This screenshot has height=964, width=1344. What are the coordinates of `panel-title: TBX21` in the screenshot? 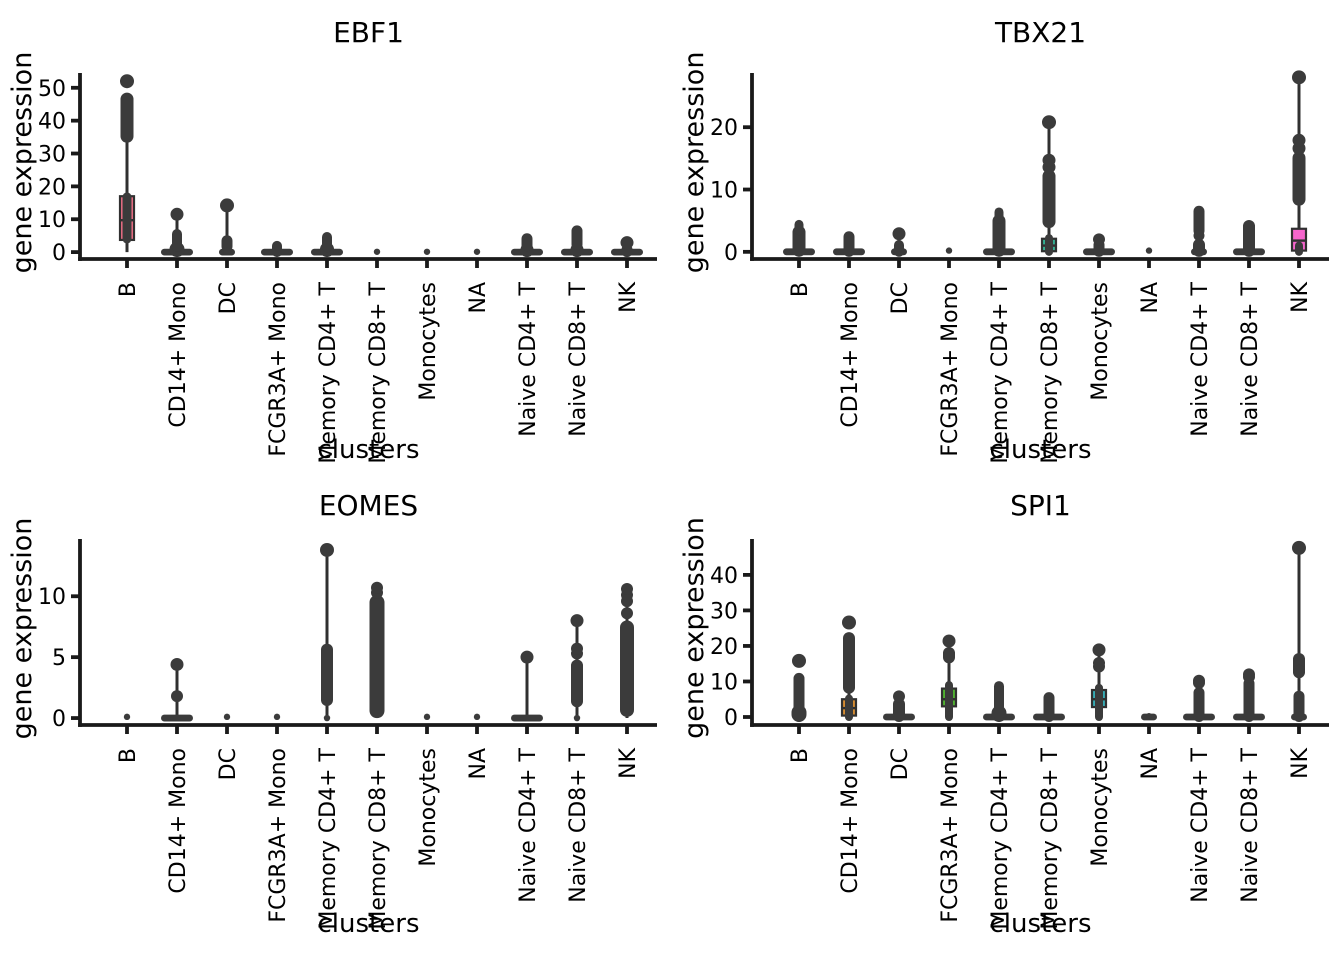 It's located at (1040, 32).